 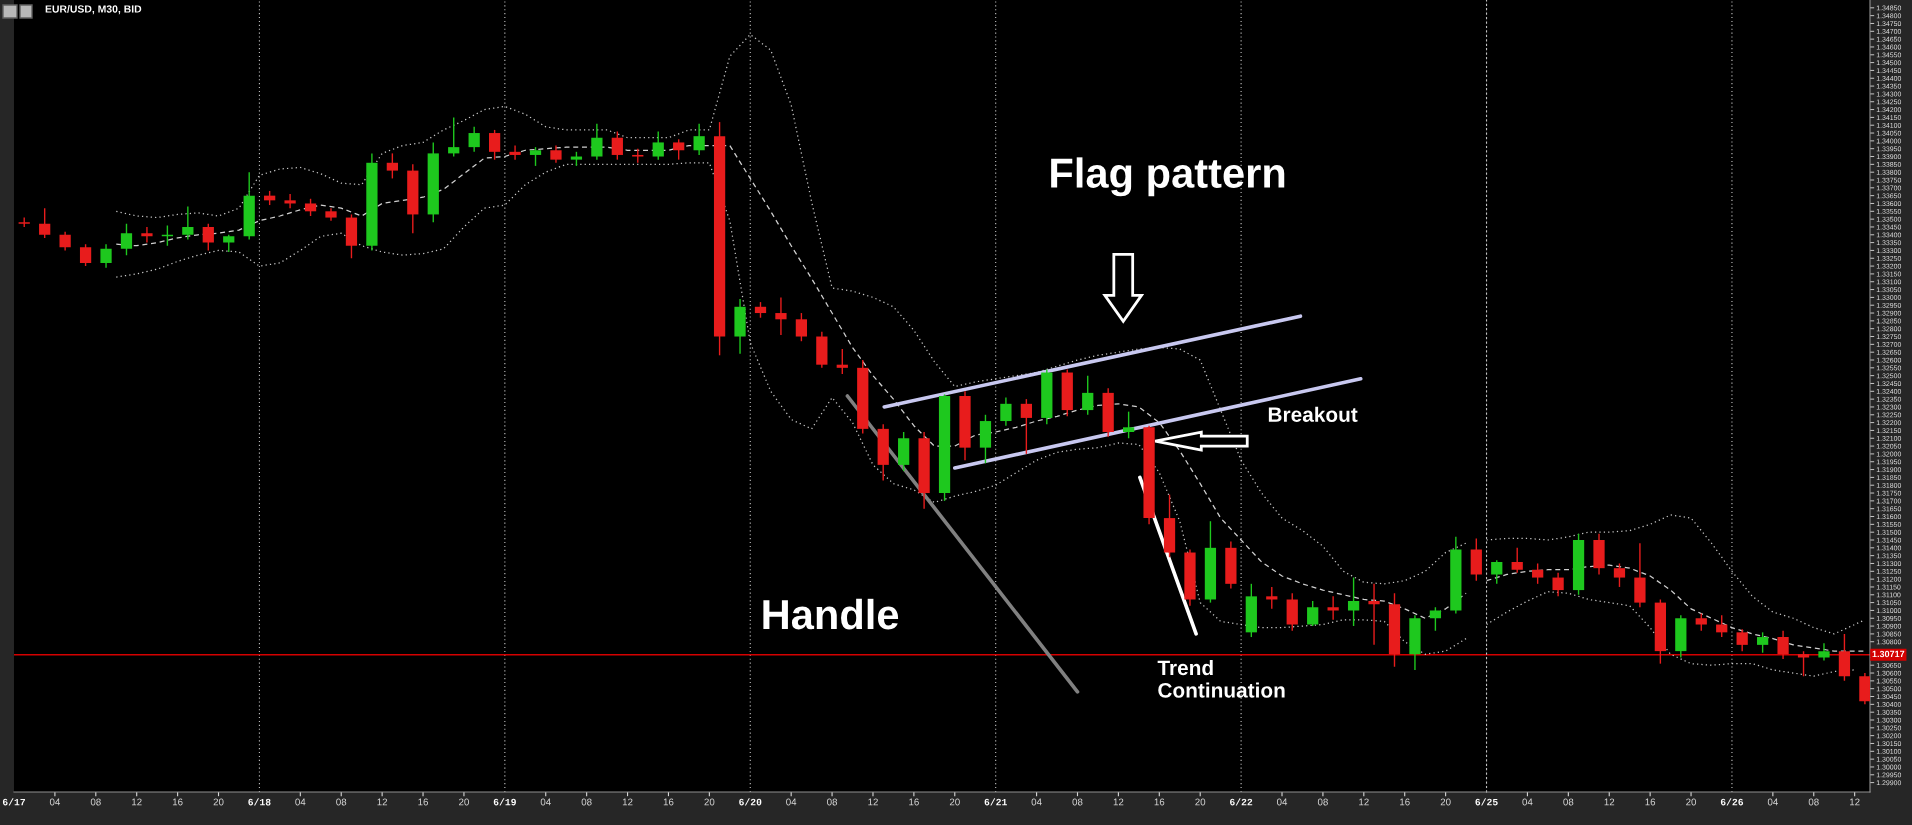 I want to click on ref-line-label: 1.30717, so click(x=1888, y=654).